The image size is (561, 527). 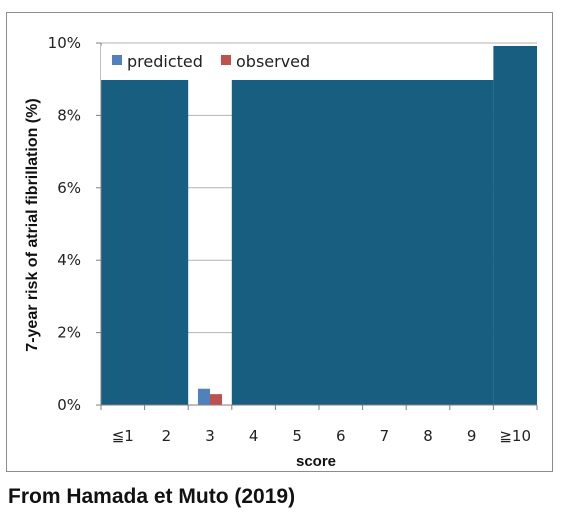 What do you see at coordinates (226, 60) in the screenshot?
I see `legend-swatch-observed` at bounding box center [226, 60].